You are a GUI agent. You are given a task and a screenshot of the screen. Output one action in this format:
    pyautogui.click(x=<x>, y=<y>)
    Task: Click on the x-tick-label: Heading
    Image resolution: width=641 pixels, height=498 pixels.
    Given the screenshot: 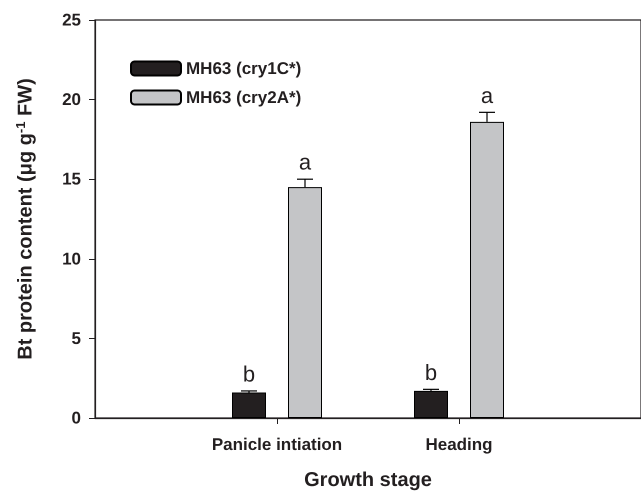 What is the action you would take?
    pyautogui.click(x=459, y=444)
    